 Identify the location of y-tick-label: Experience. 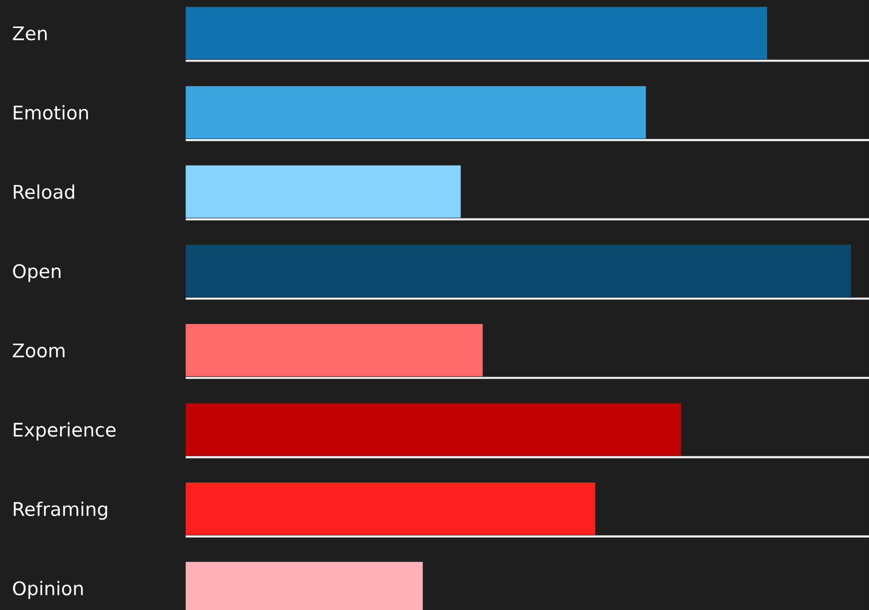
(65, 431).